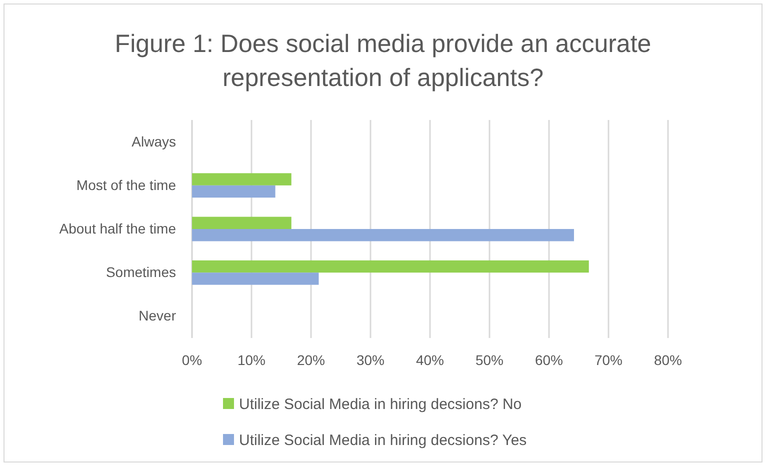 Image resolution: width=767 pixels, height=466 pixels. Describe the element at coordinates (141, 272) in the screenshot. I see `y-tick-label: Sometimes` at that location.